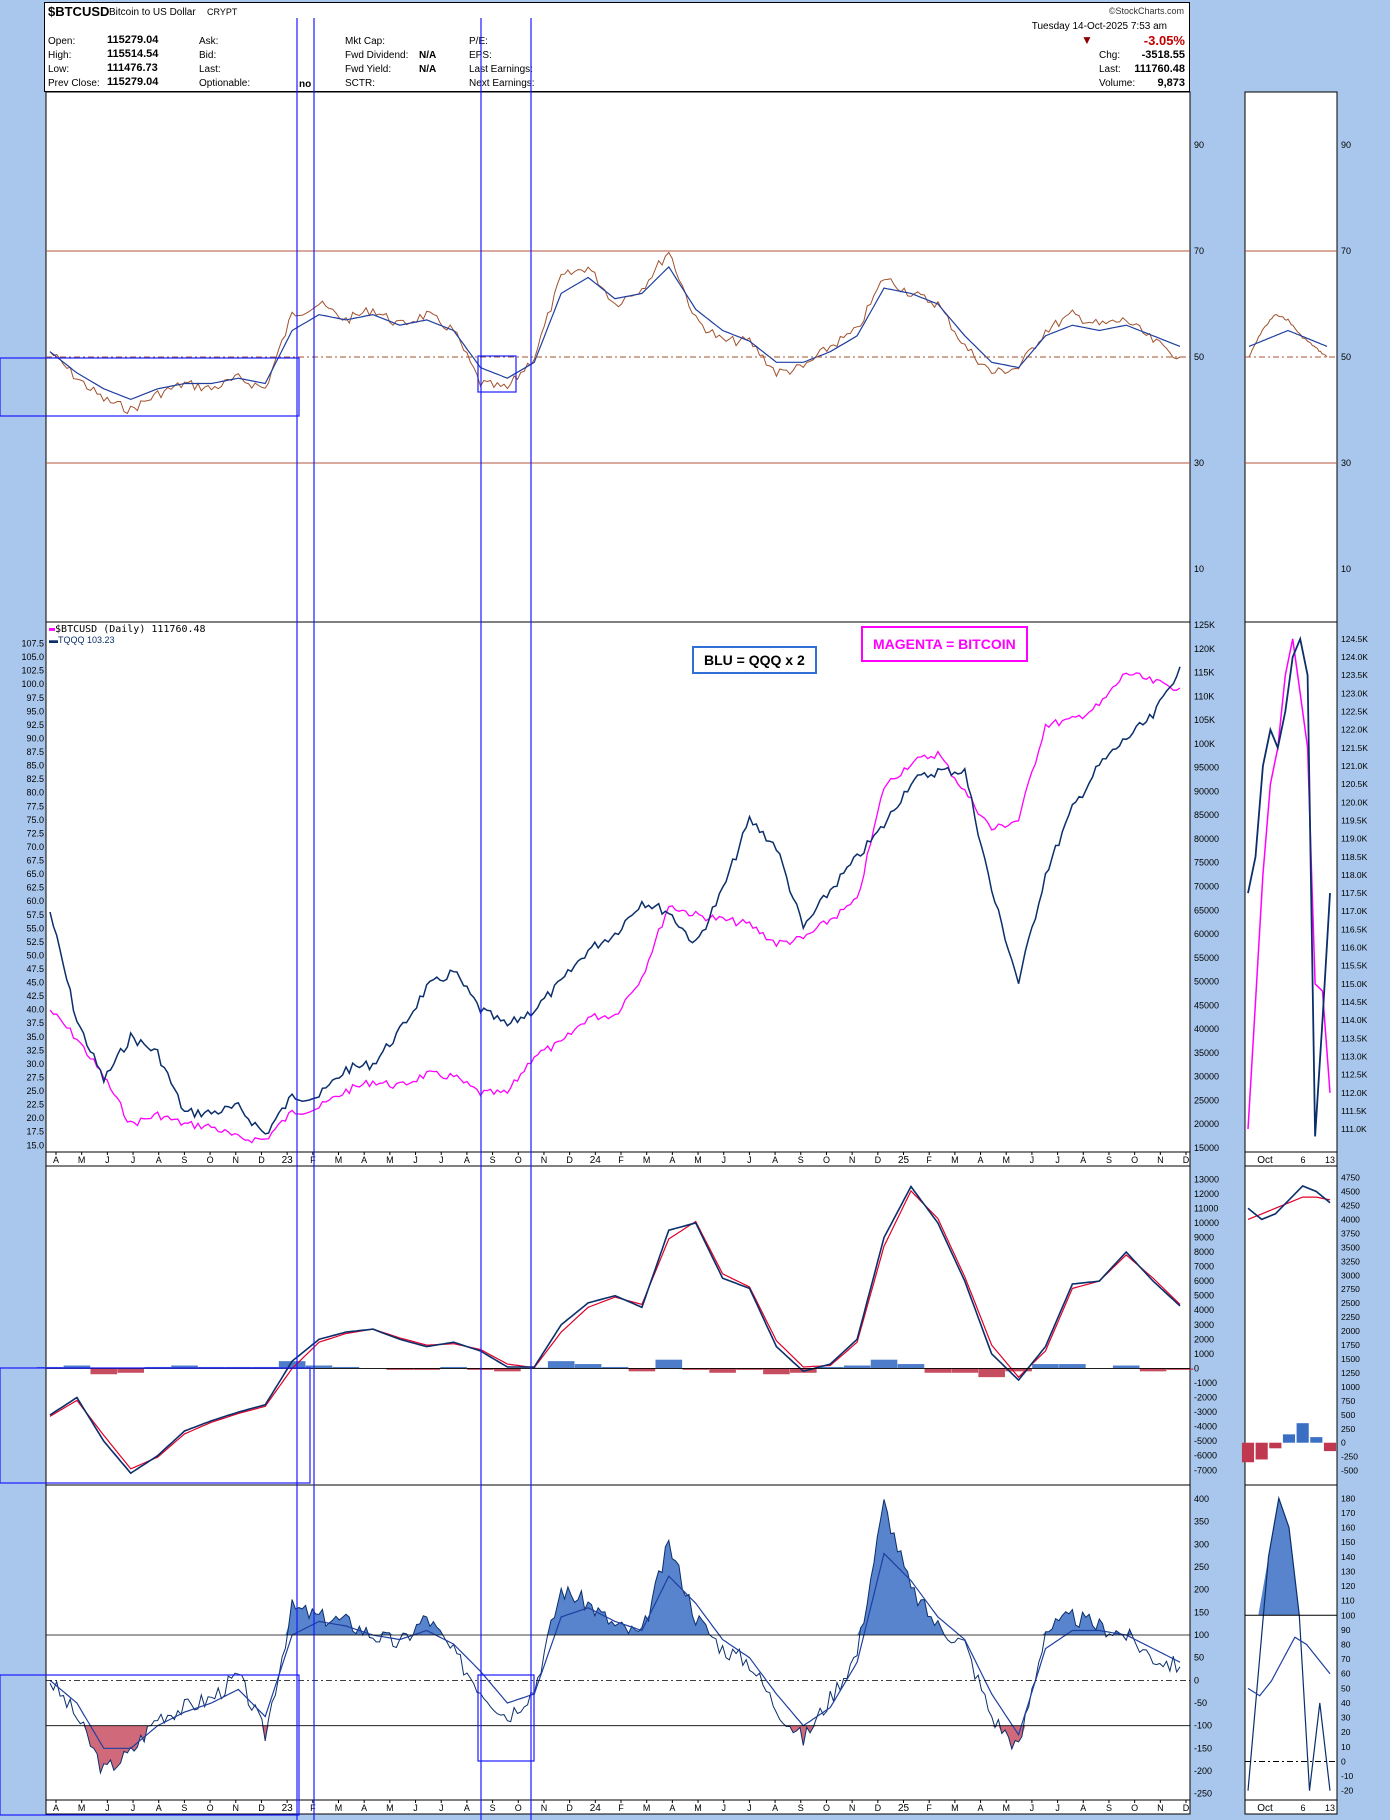 This screenshot has height=1820, width=1390. I want to click on price-left-tick-label: 97.5, so click(35, 698).